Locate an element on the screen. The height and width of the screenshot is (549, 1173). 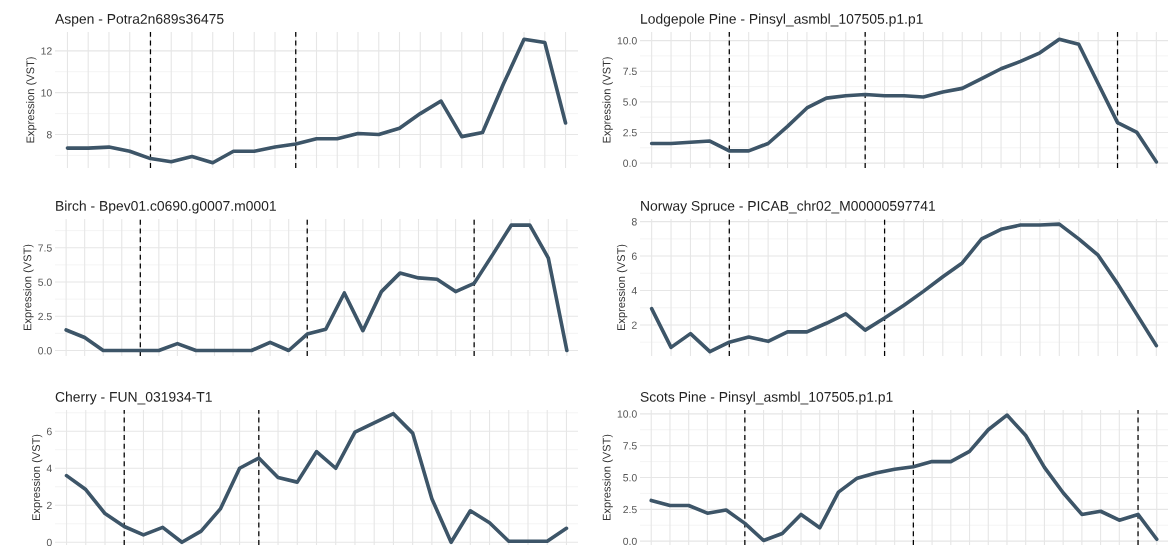
y-tick-label: 10 is located at coordinates (46, 93).